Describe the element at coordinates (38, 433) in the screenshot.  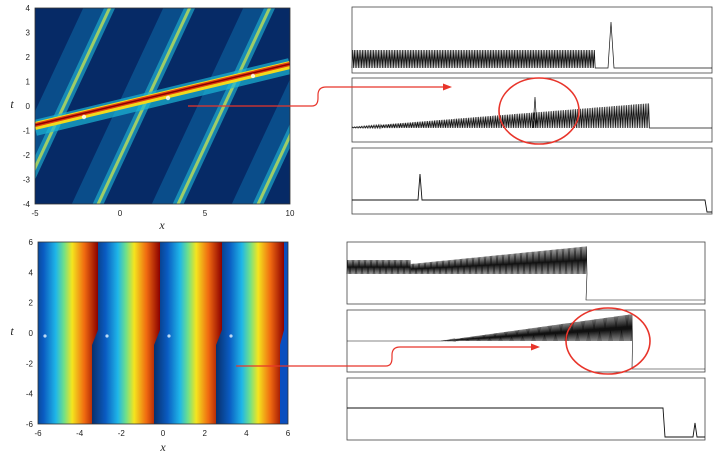
I see `bottom-x-tick: -6` at that location.